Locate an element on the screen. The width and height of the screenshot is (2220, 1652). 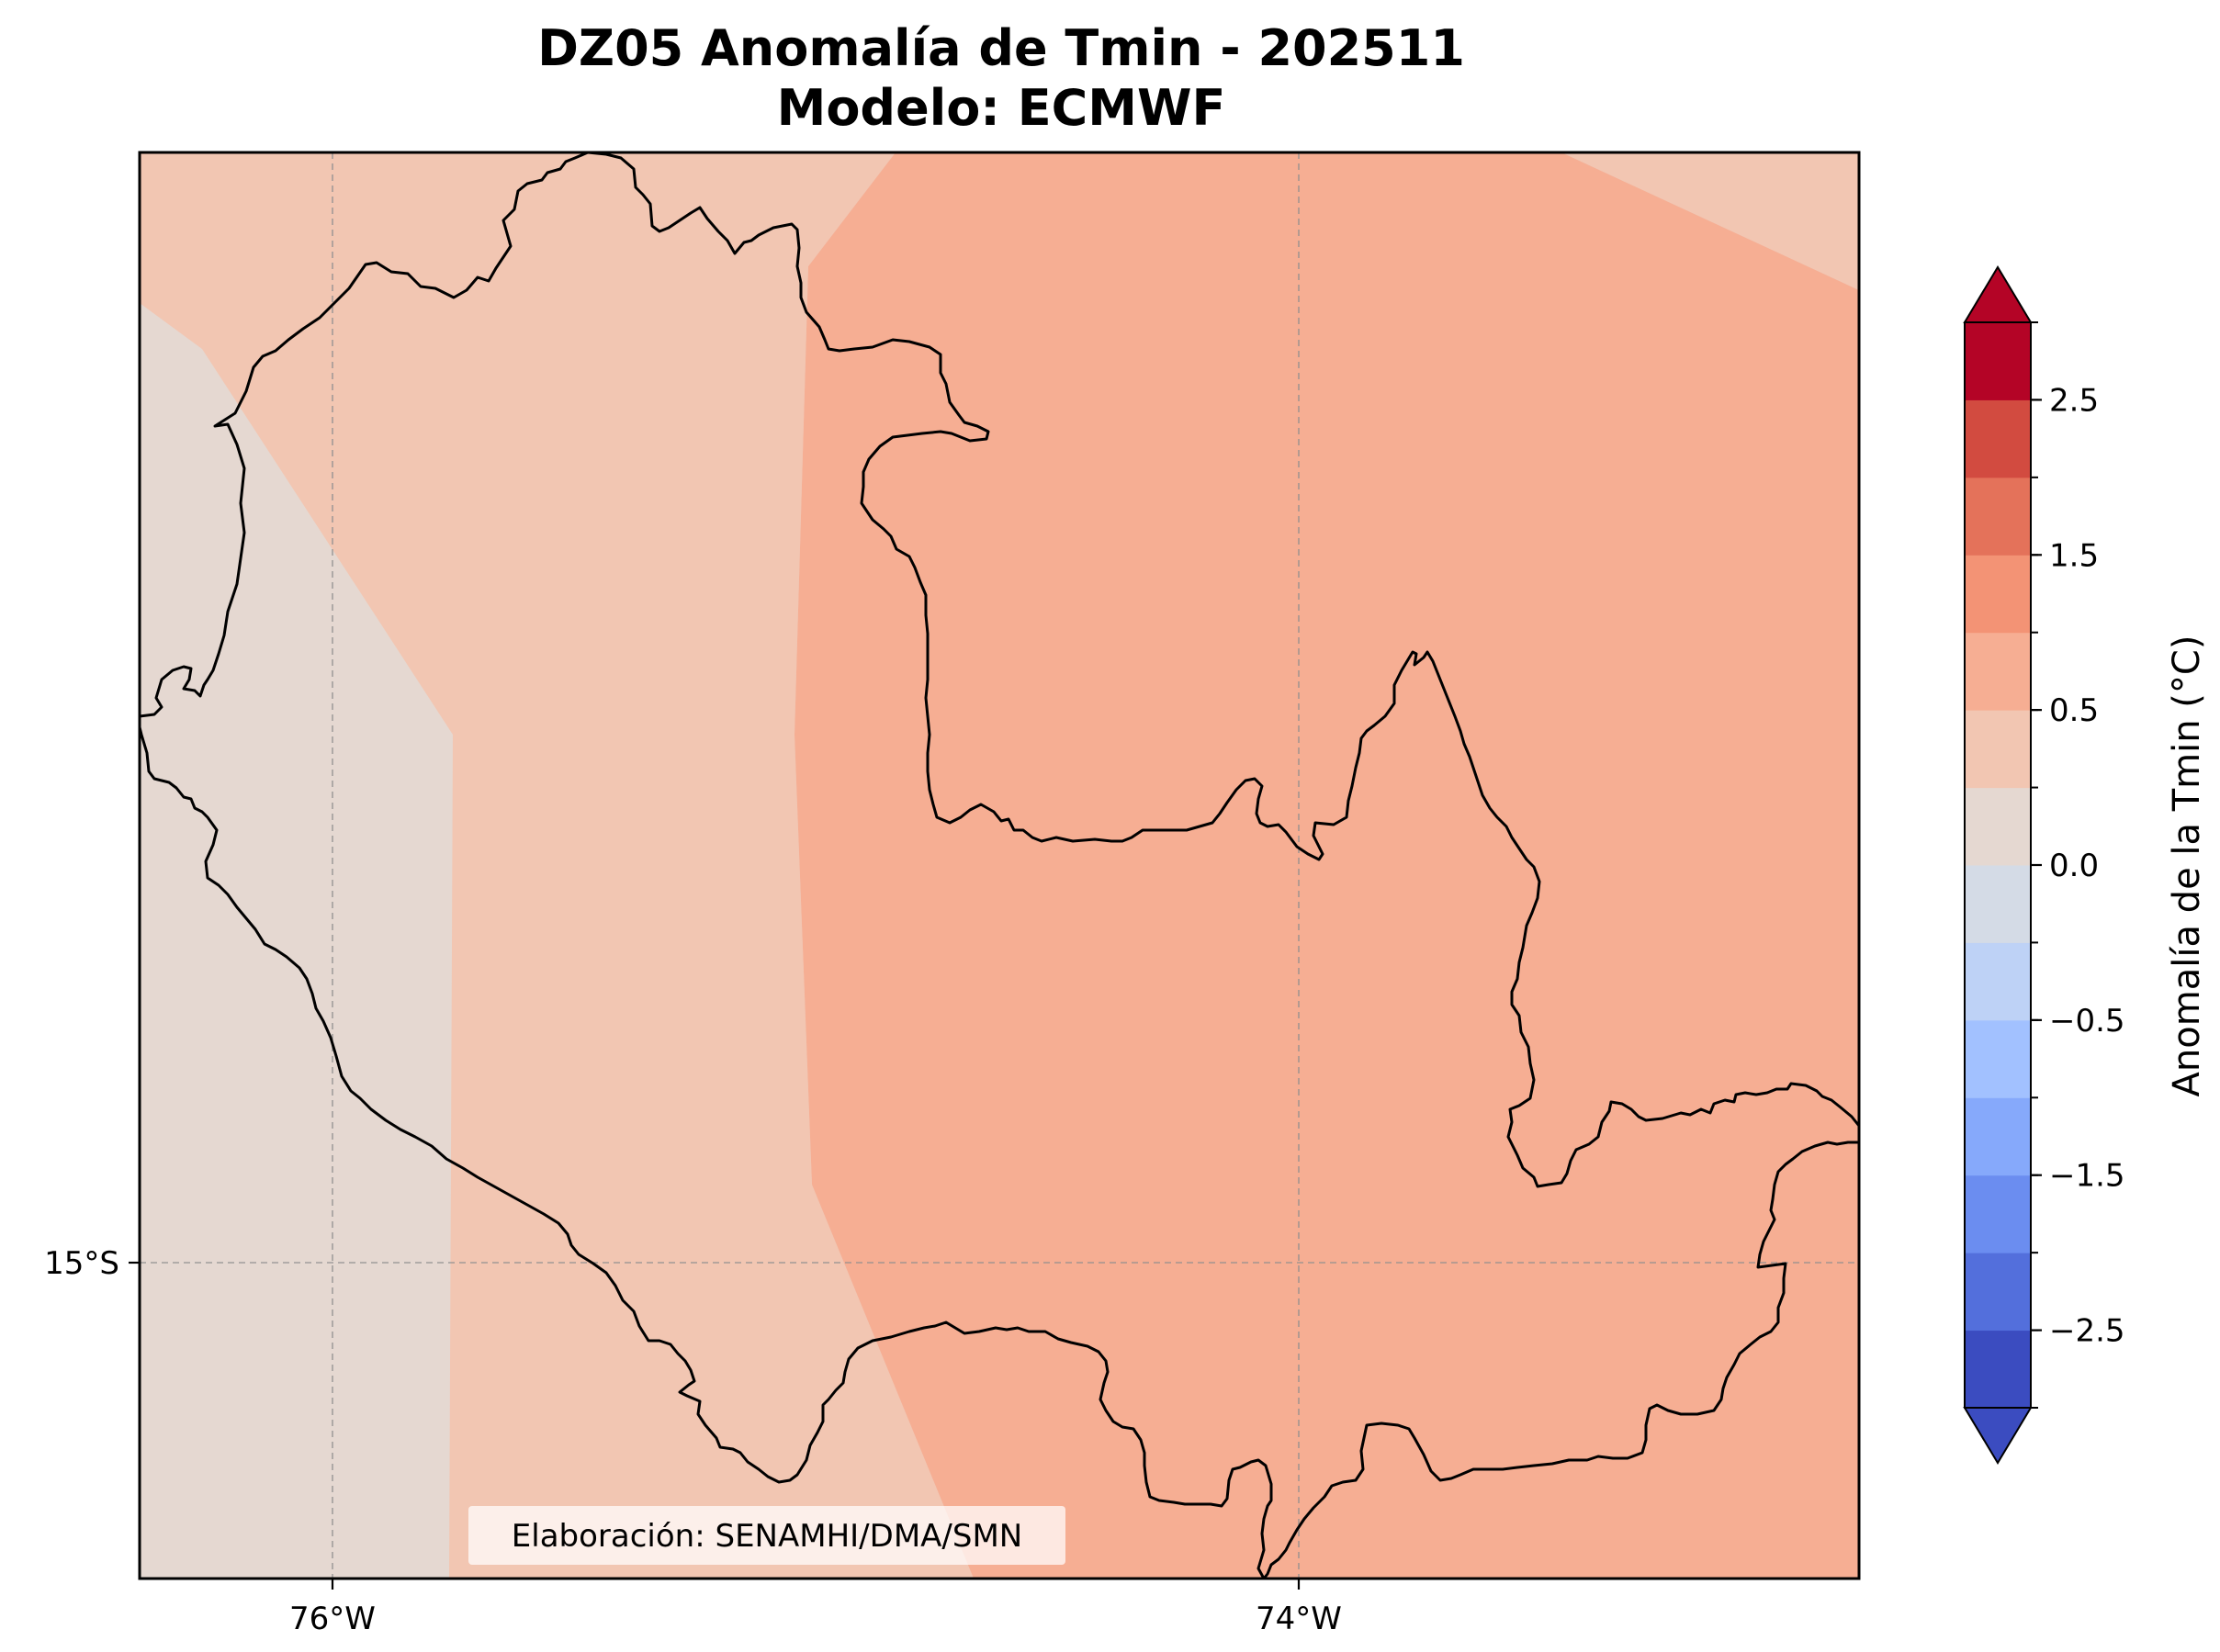
colorbar-tick-label: −0.5 is located at coordinates (2087, 1021).